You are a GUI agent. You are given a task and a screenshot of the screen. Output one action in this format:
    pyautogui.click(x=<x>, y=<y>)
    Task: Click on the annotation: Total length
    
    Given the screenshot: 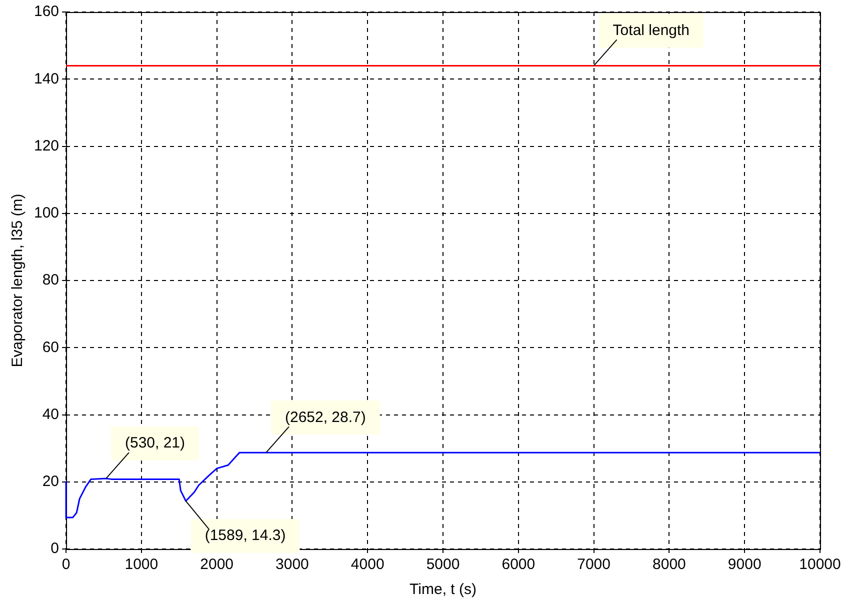 What is the action you would take?
    pyautogui.click(x=651, y=30)
    